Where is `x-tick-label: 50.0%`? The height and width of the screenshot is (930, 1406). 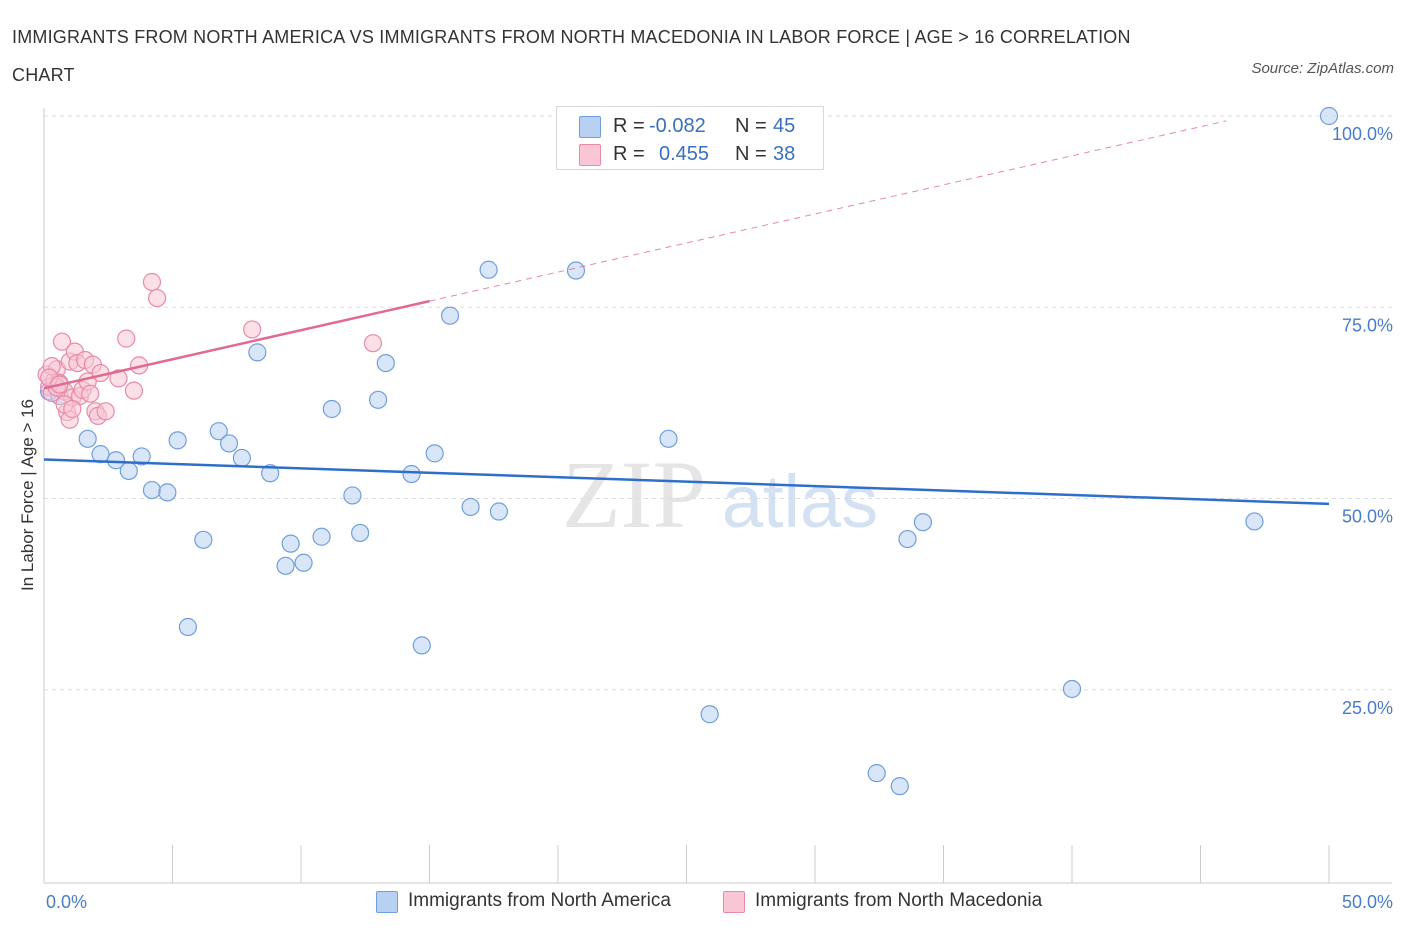 x-tick-label: 50.0% is located at coordinates (1367, 902).